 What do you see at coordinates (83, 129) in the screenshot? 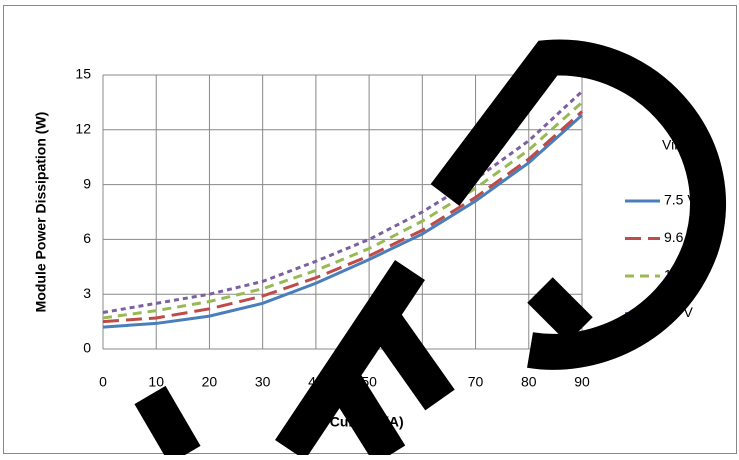
I see `y-tick-label: 12` at bounding box center [83, 129].